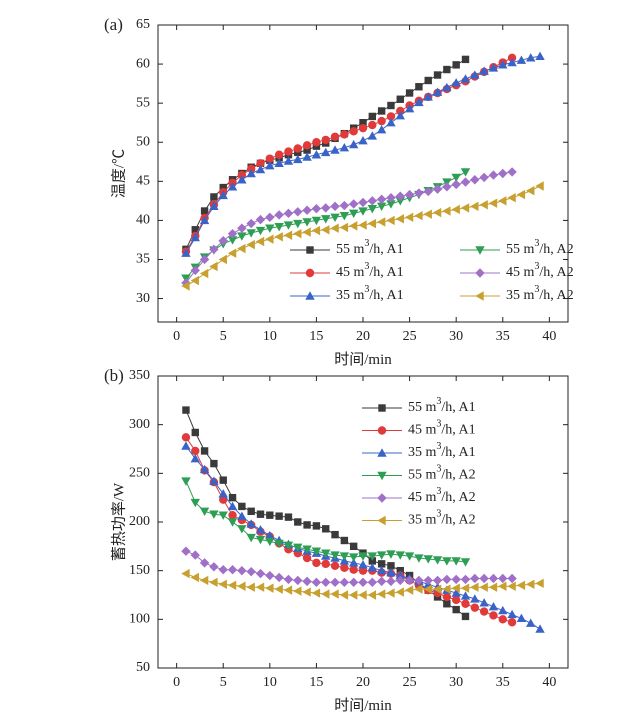 Image resolution: width=642 pixels, height=716 pixels. What do you see at coordinates (347, 247) in the screenshot?
I see `legend-item: 55 m3/h, A1` at bounding box center [347, 247].